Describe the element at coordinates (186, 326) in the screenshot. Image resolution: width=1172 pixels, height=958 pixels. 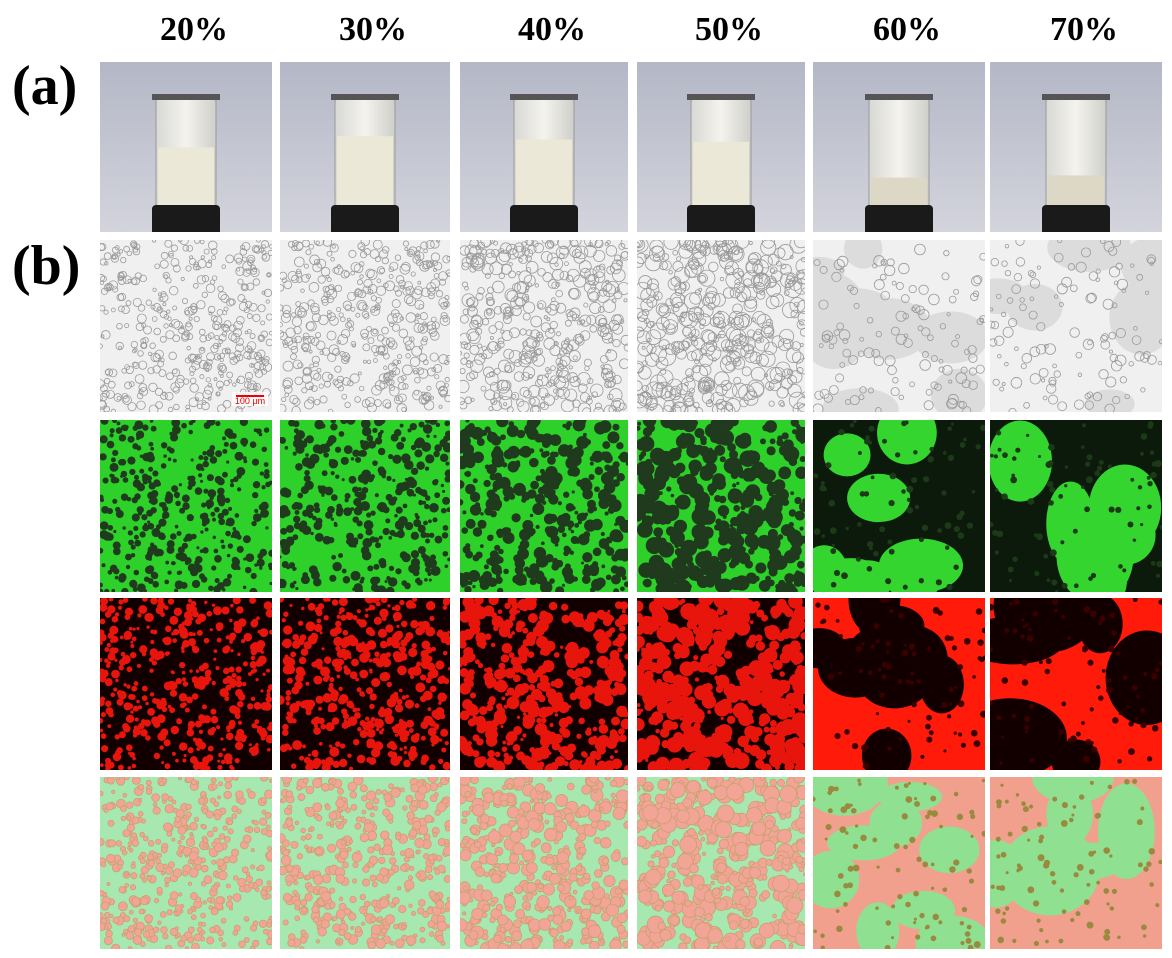
I see `image-panel` at that location.